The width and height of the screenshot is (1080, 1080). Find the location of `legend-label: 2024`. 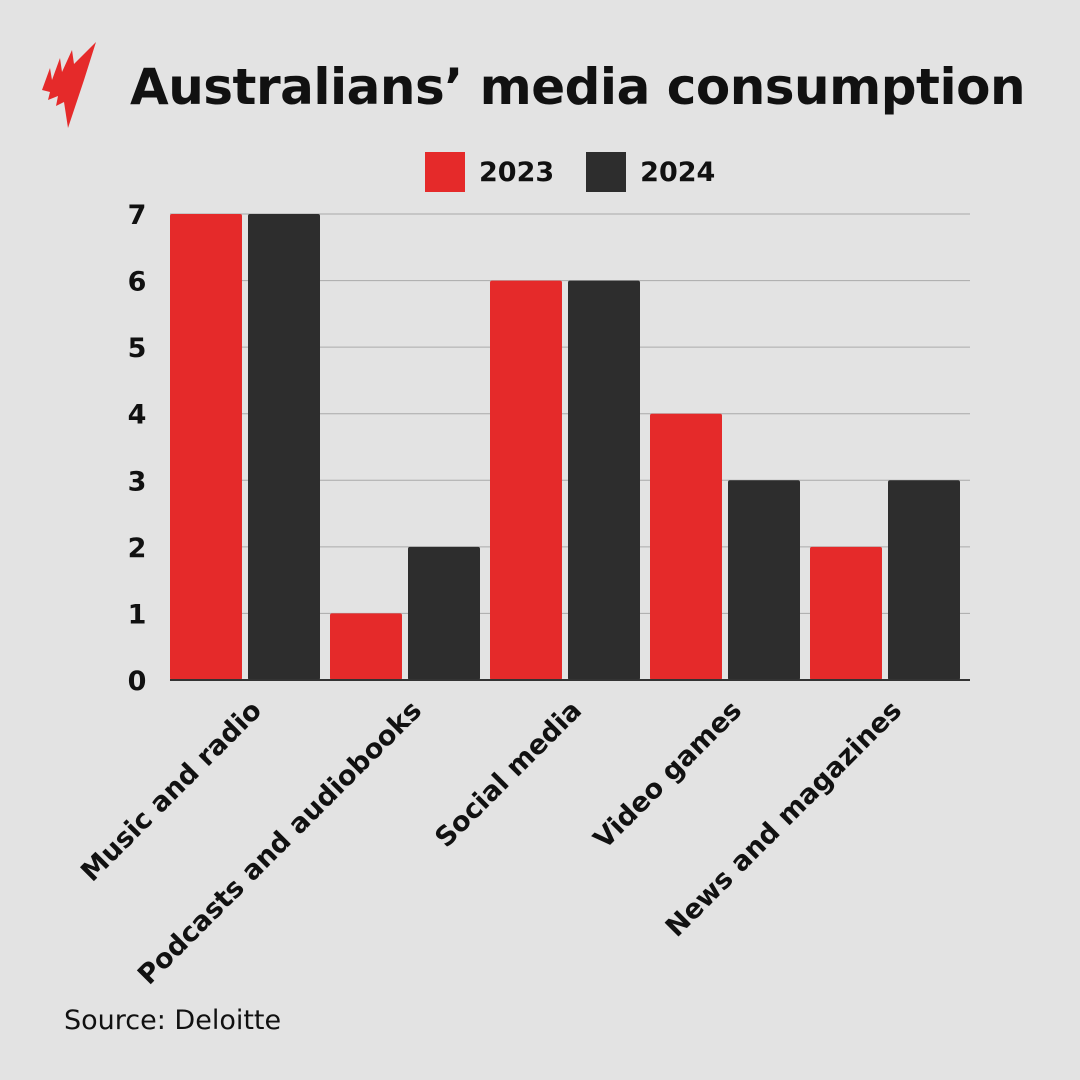

legend-label: 2024 is located at coordinates (678, 172).